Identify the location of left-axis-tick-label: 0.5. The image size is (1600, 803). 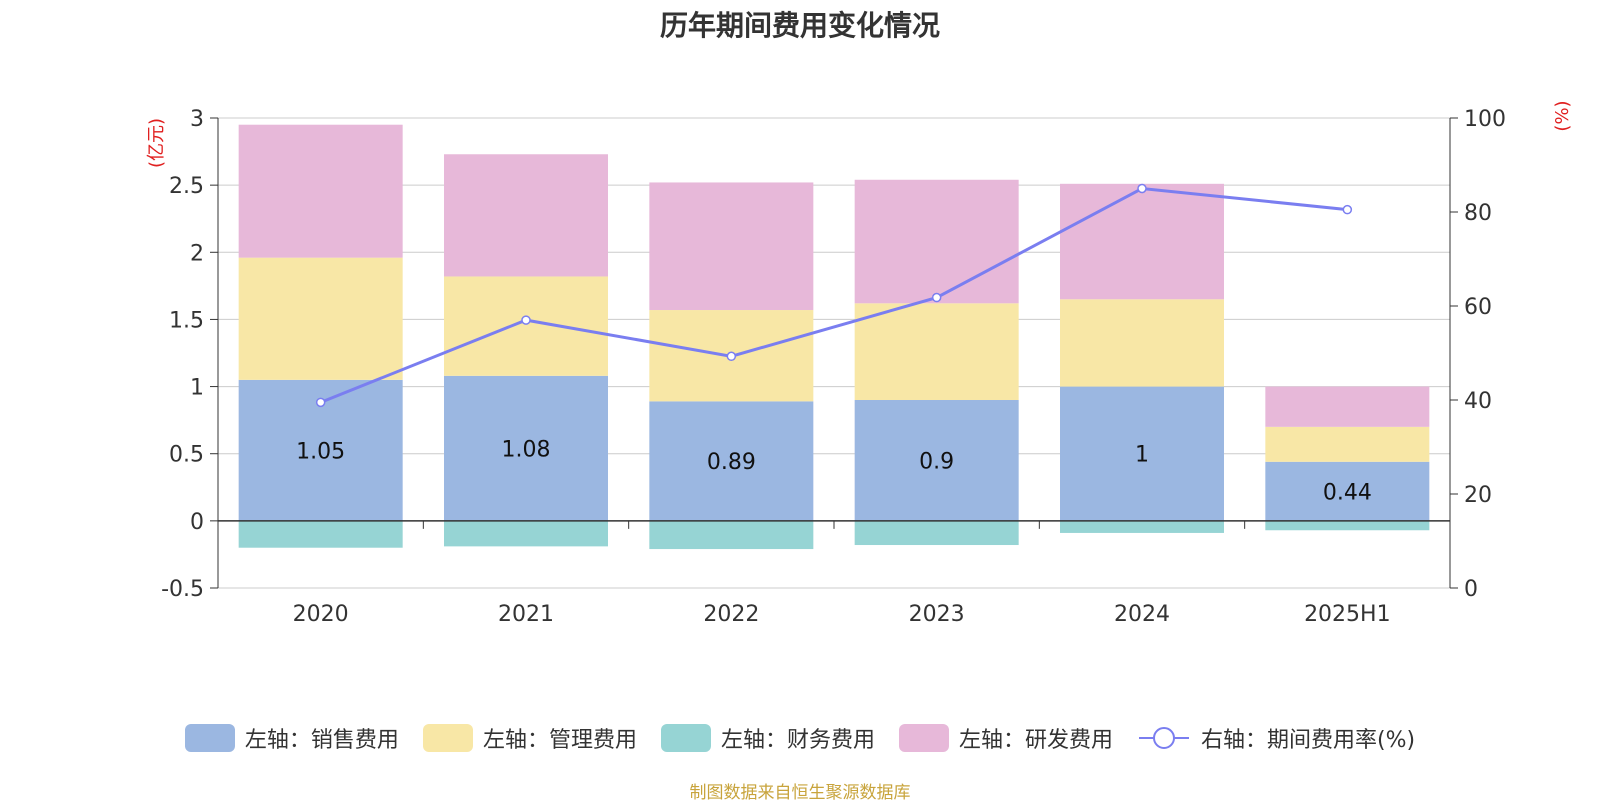
(186, 455).